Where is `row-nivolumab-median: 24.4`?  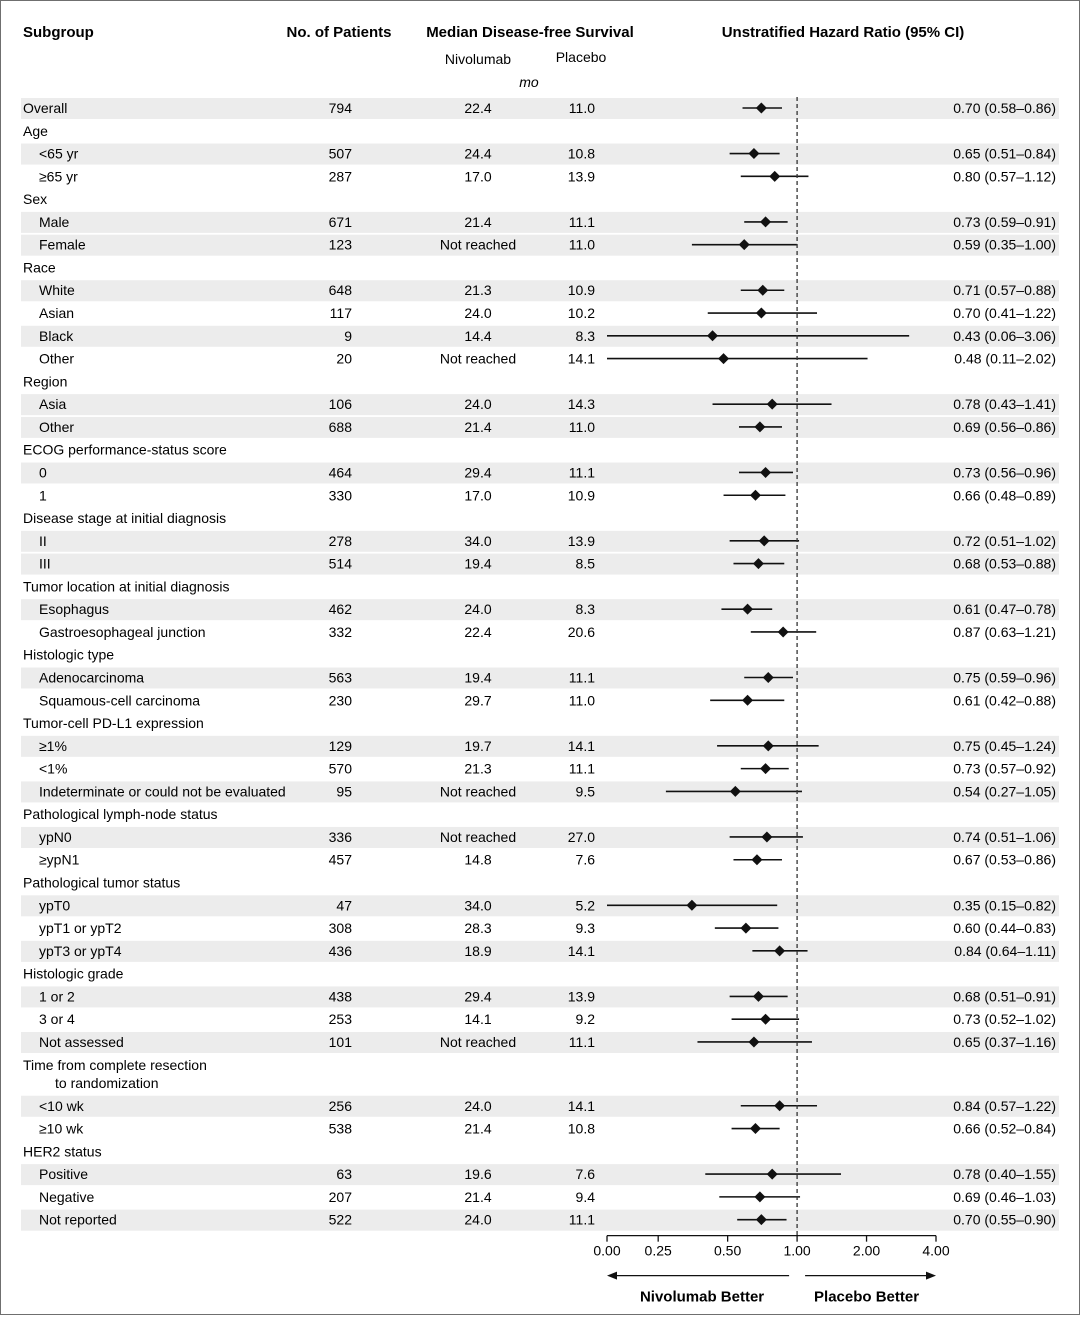 row-nivolumab-median: 24.4 is located at coordinates (477, 154).